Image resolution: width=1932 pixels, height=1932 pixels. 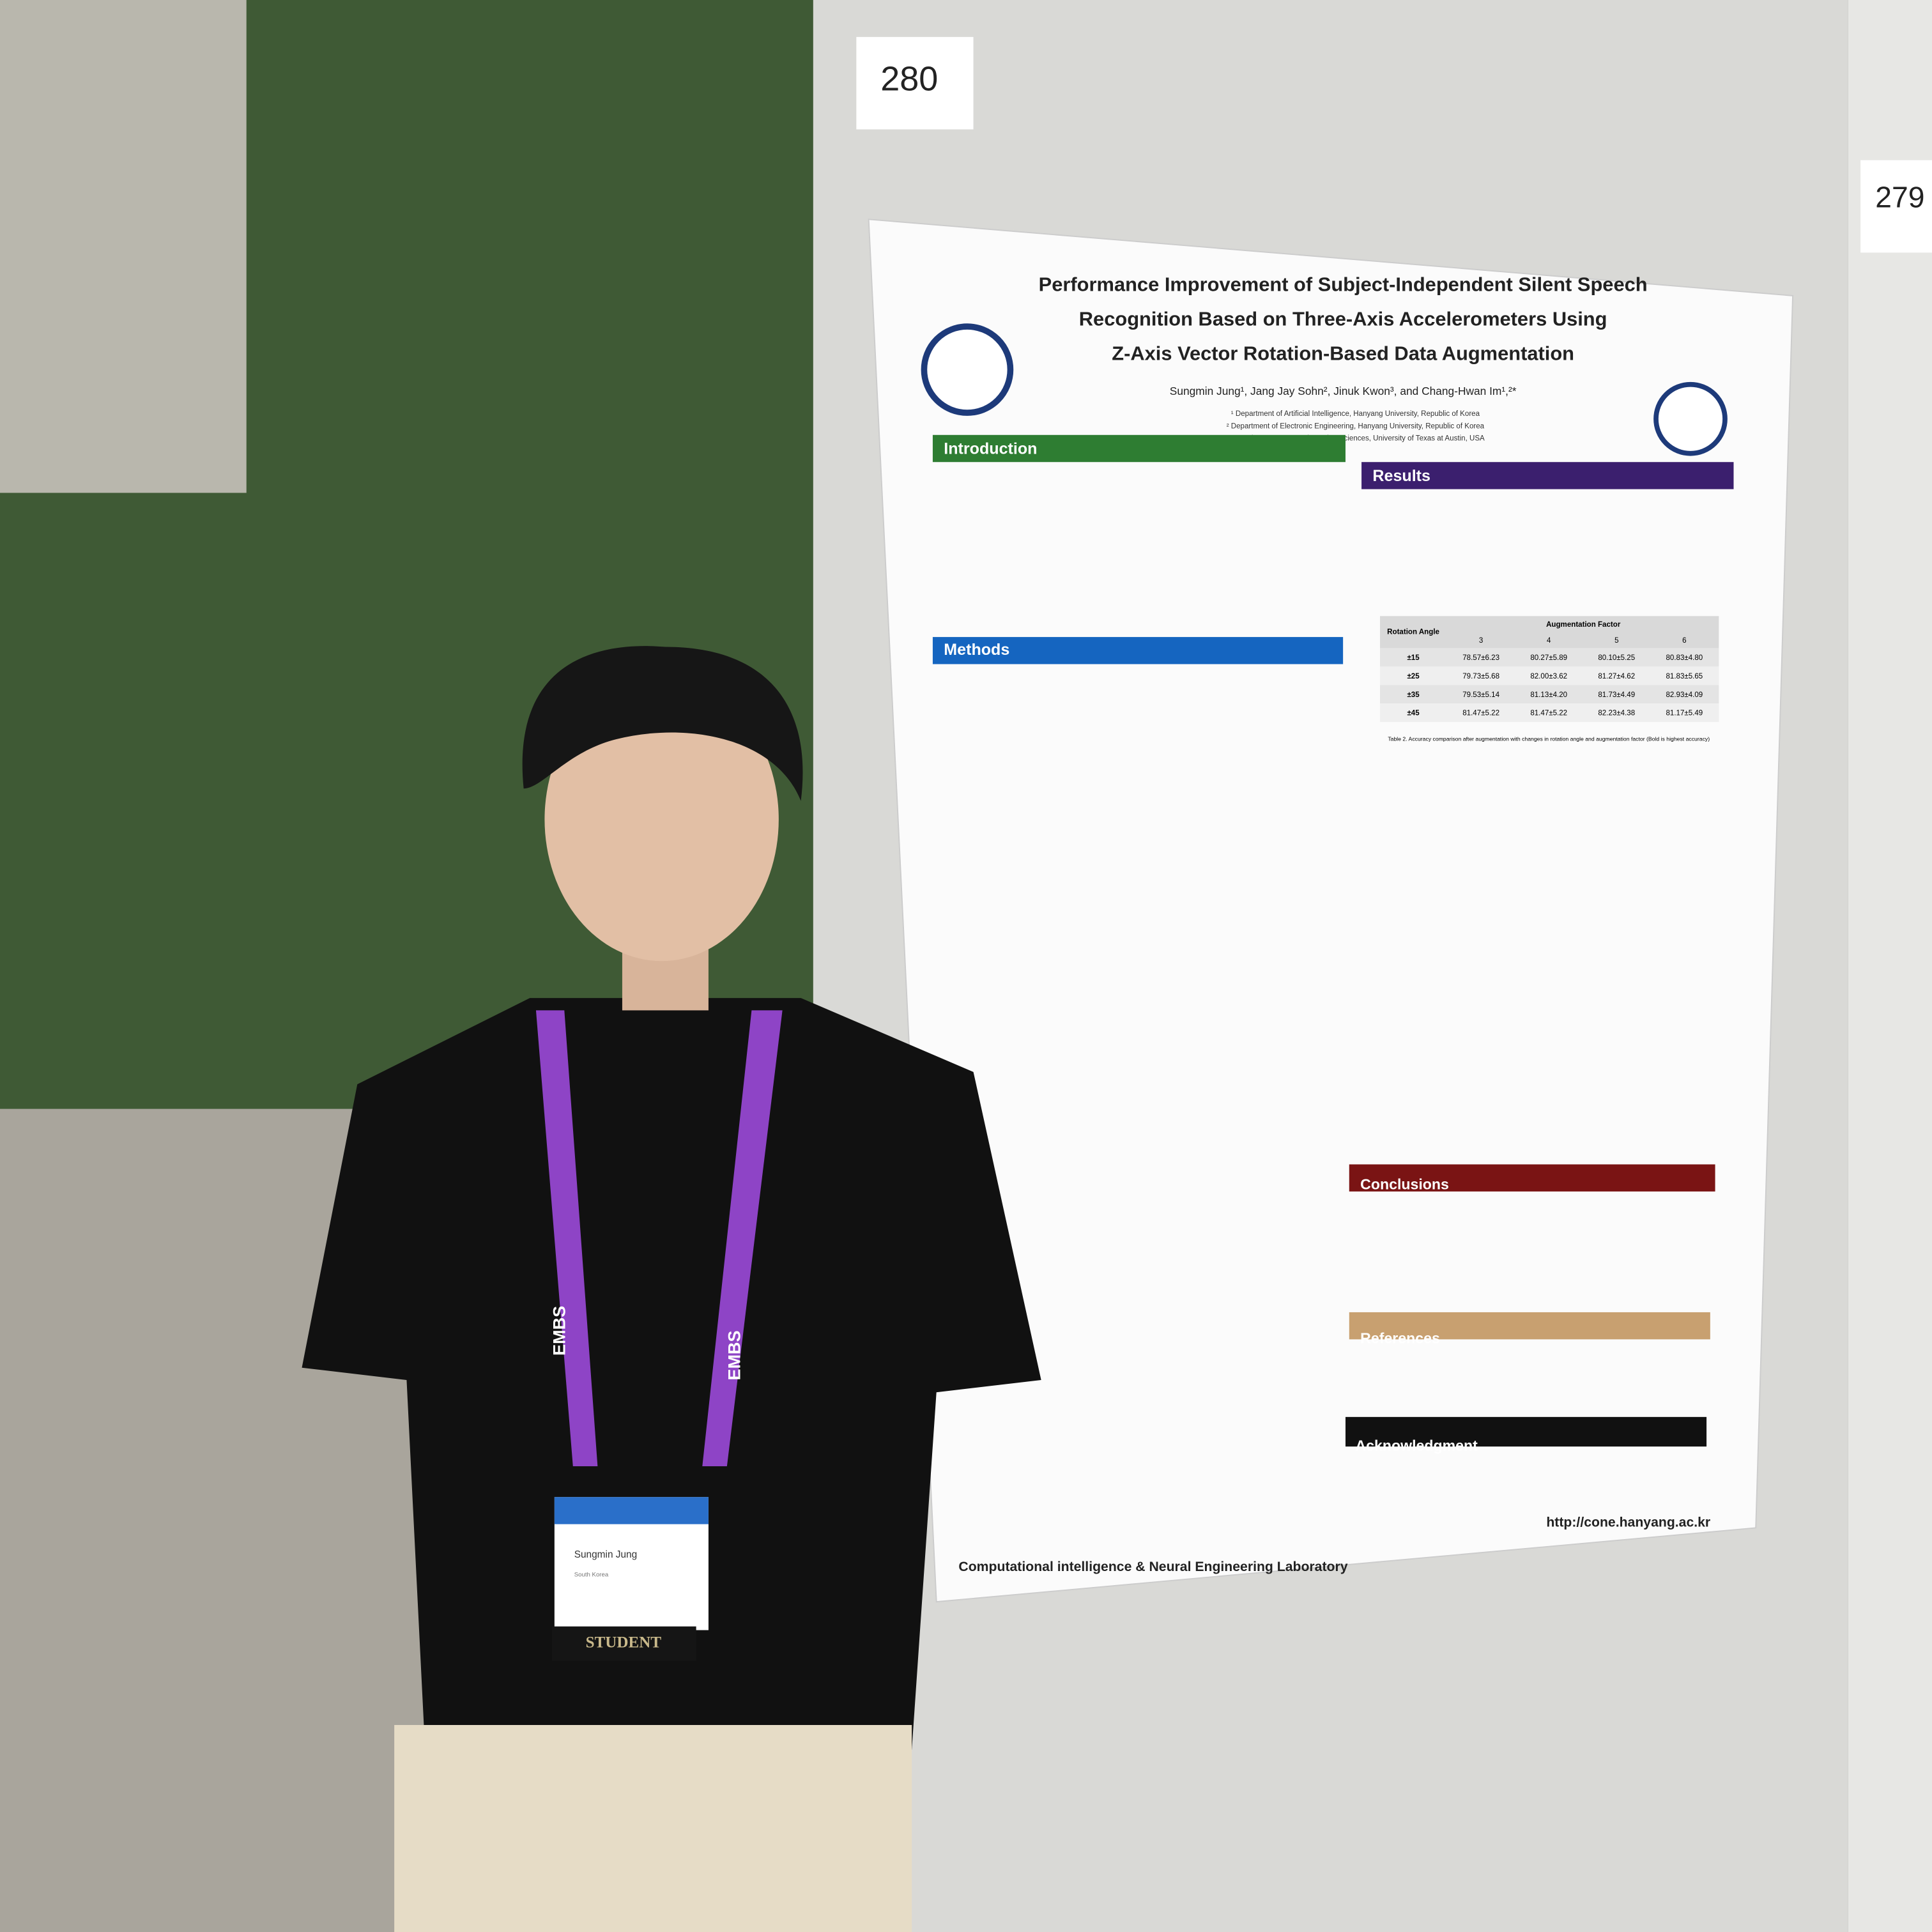 I want to click on table-cell: 82.00±3.62, so click(x=1548, y=676).